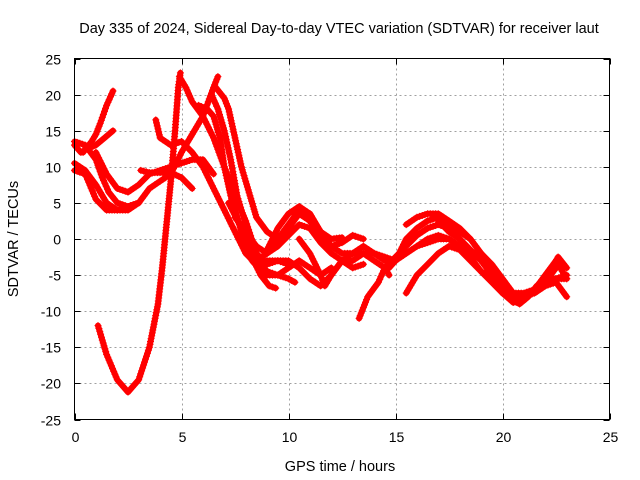 The width and height of the screenshot is (640, 480). I want to click on x-axis-label: GPS time / hours, so click(340, 467).